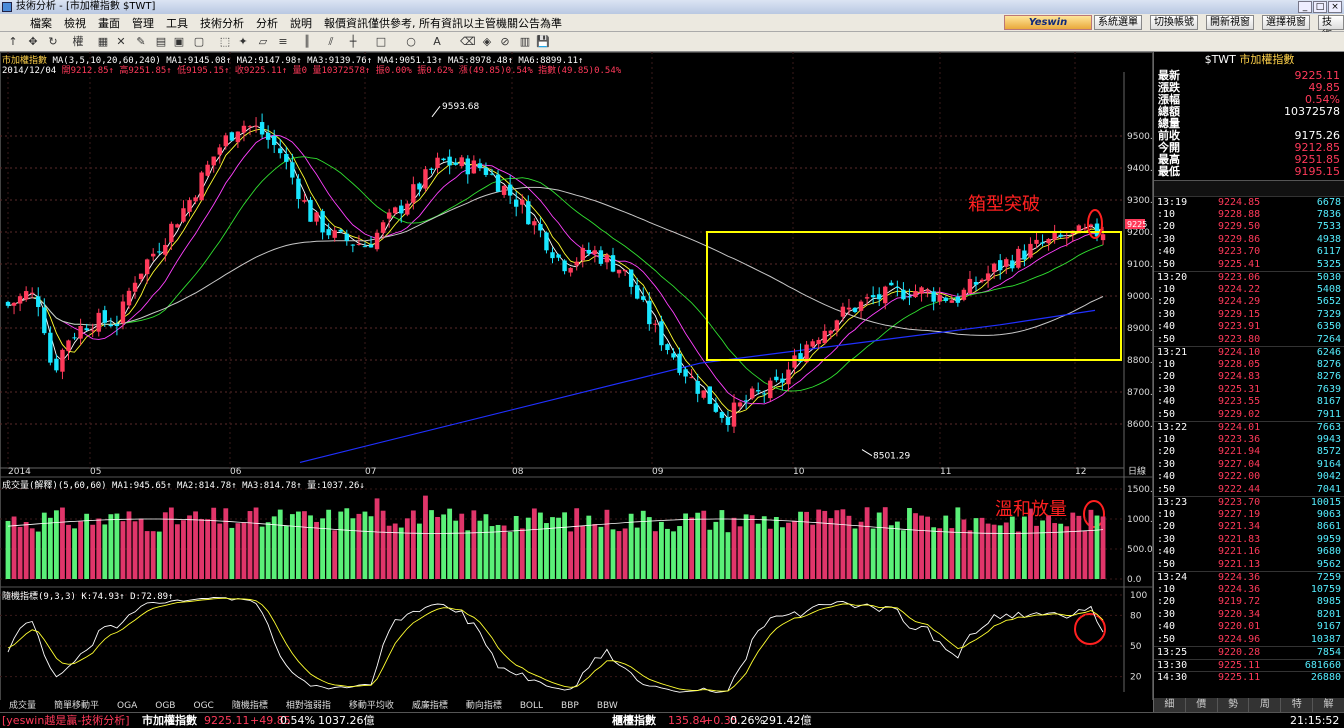 This screenshot has height=728, width=1344. I want to click on tick-row: :30 9225.31 7639, so click(1249, 390).